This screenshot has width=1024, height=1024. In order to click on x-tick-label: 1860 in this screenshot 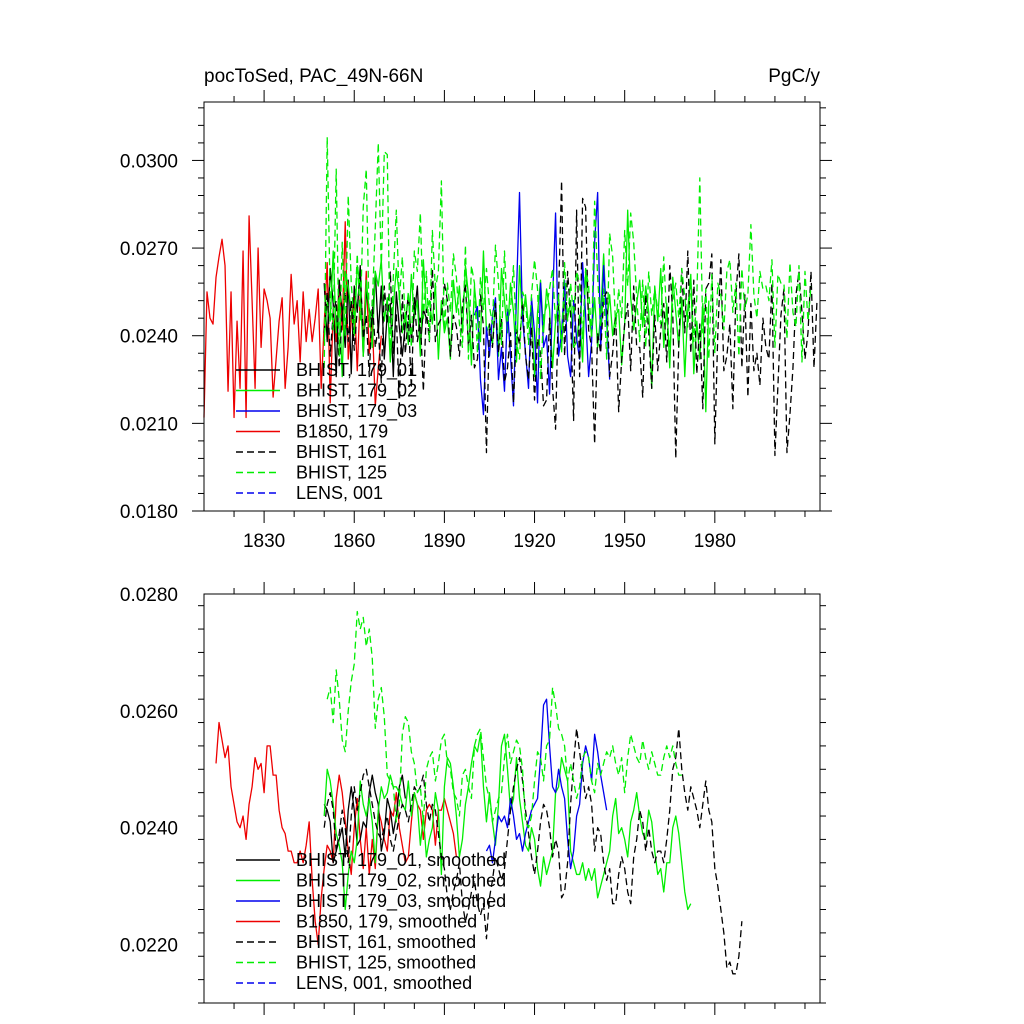, I will do `click(354, 541)`.